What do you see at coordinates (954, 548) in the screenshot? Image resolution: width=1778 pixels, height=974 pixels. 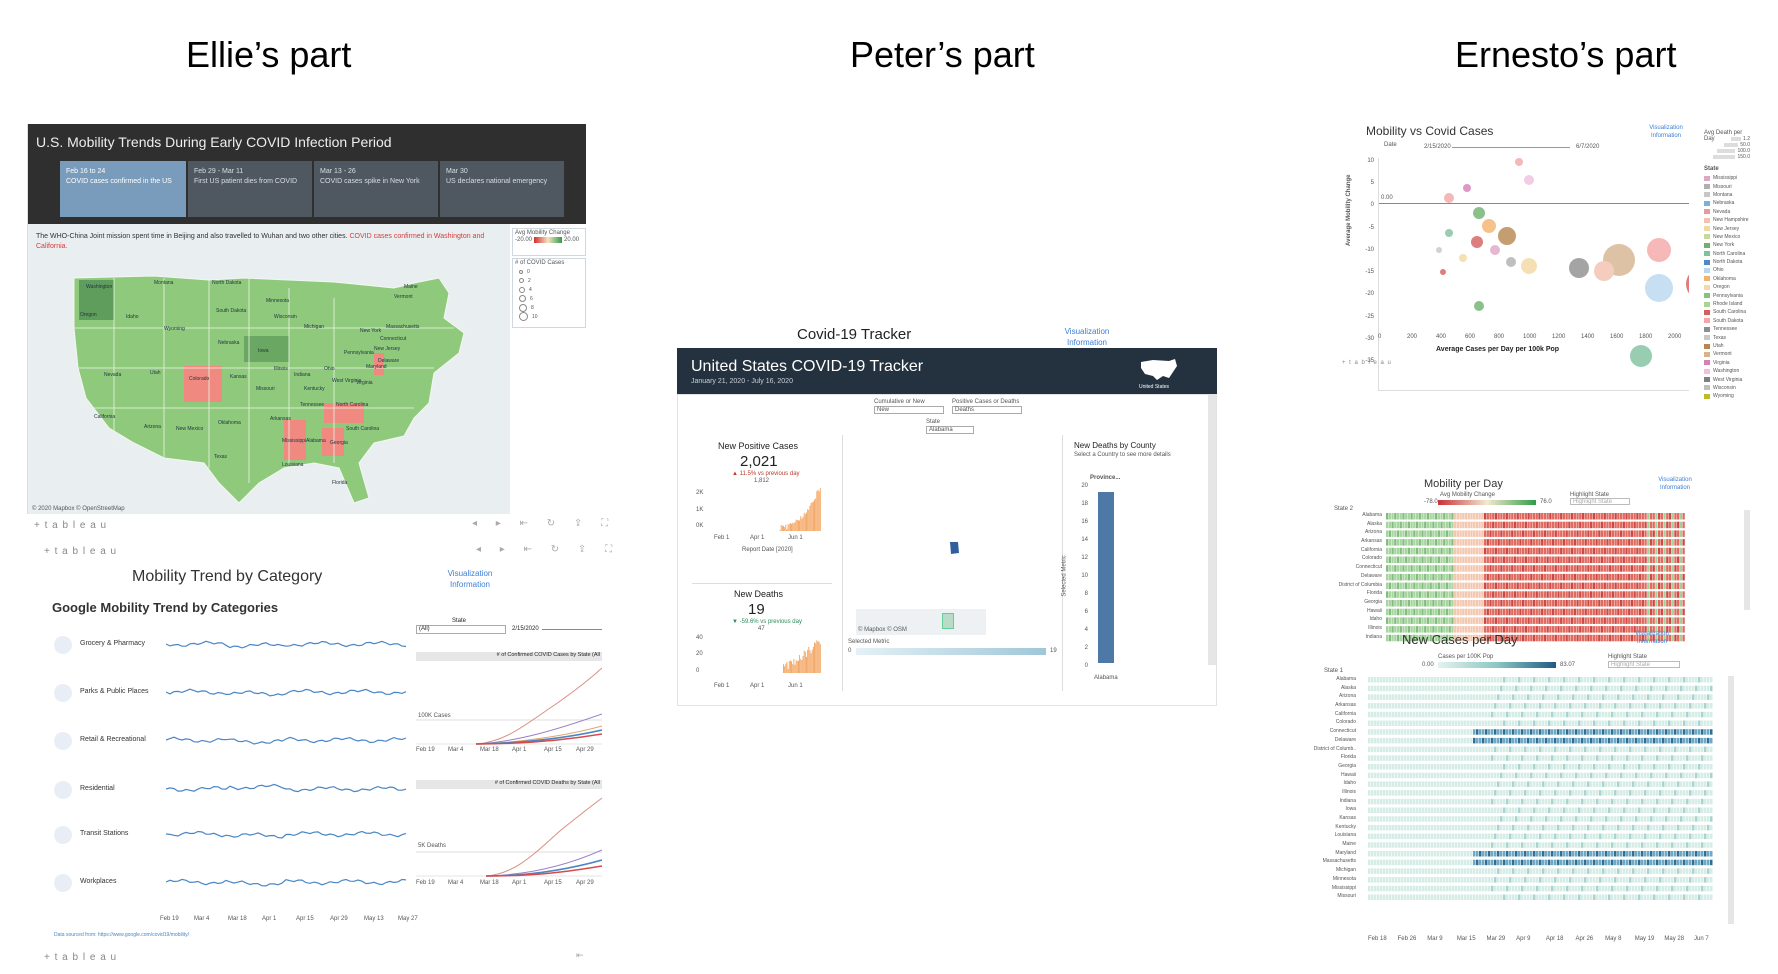 I see `alabama-map-shape` at bounding box center [954, 548].